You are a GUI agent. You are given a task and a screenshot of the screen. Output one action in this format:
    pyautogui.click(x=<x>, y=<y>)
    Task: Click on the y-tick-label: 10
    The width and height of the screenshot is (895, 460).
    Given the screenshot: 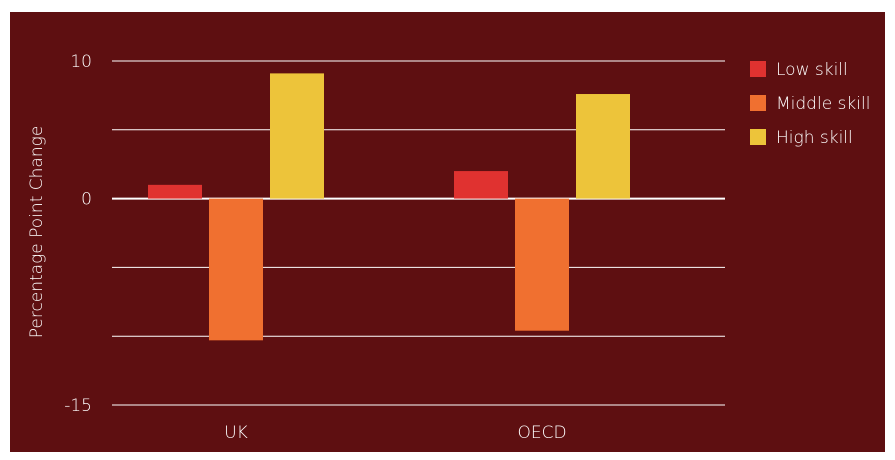 What is the action you would take?
    pyautogui.click(x=81, y=62)
    